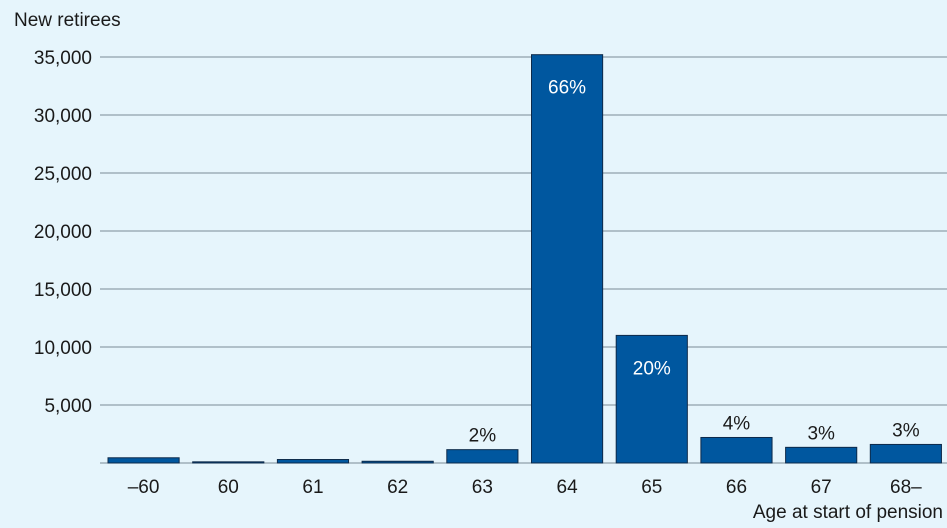 The height and width of the screenshot is (528, 947). I want to click on y-tick-label: 10,000, so click(63, 348).